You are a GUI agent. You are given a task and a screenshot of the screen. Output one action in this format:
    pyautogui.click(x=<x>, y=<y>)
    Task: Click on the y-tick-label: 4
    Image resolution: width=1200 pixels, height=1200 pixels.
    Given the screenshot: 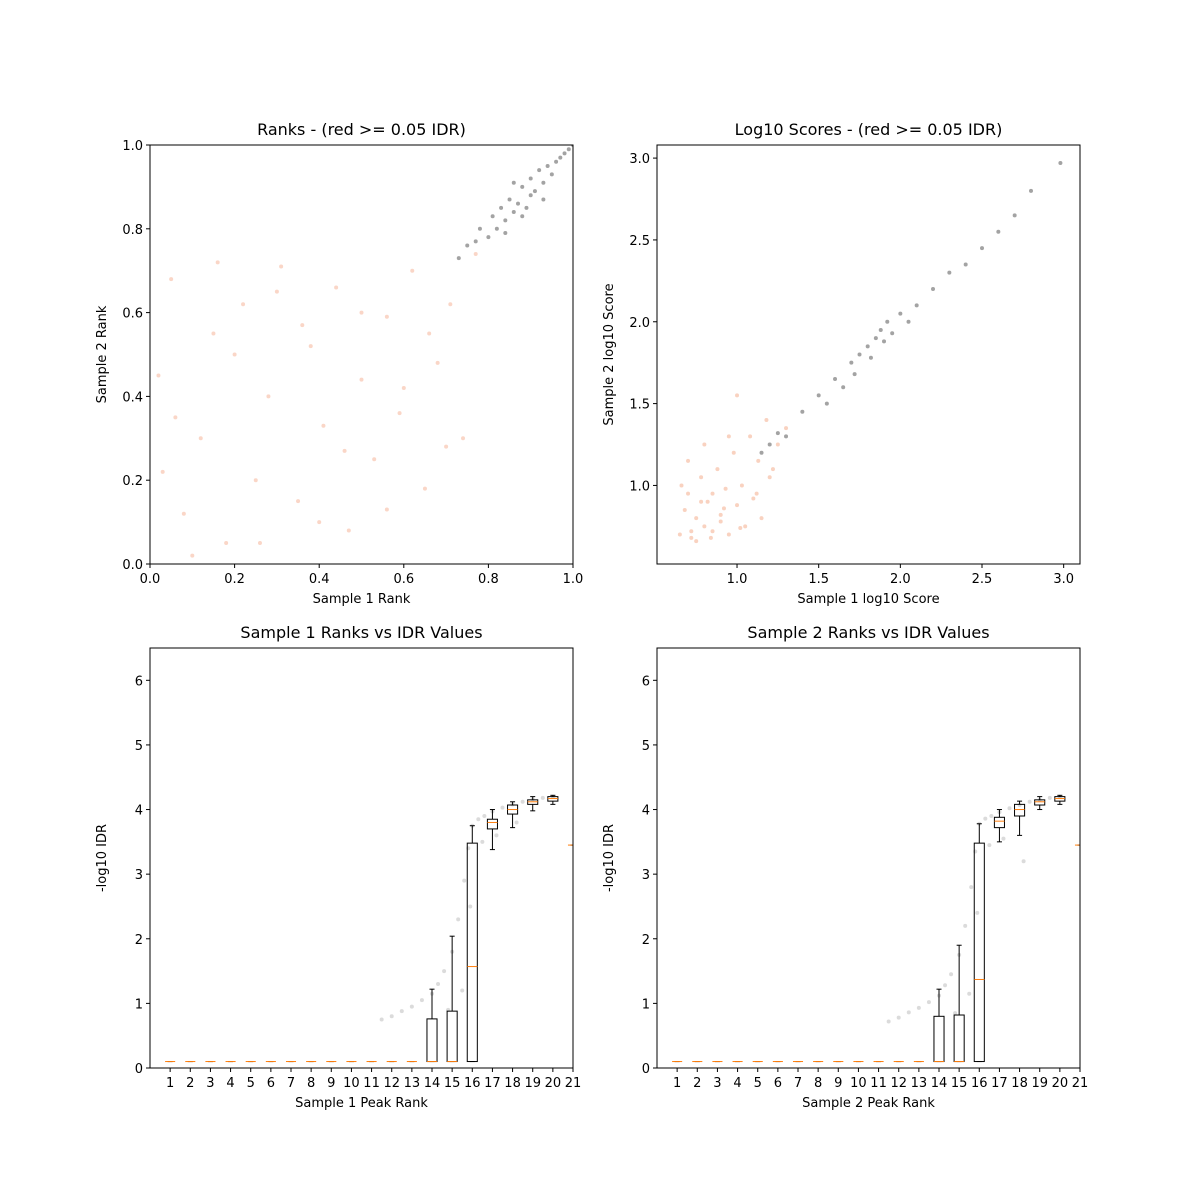 What is the action you would take?
    pyautogui.click(x=646, y=811)
    